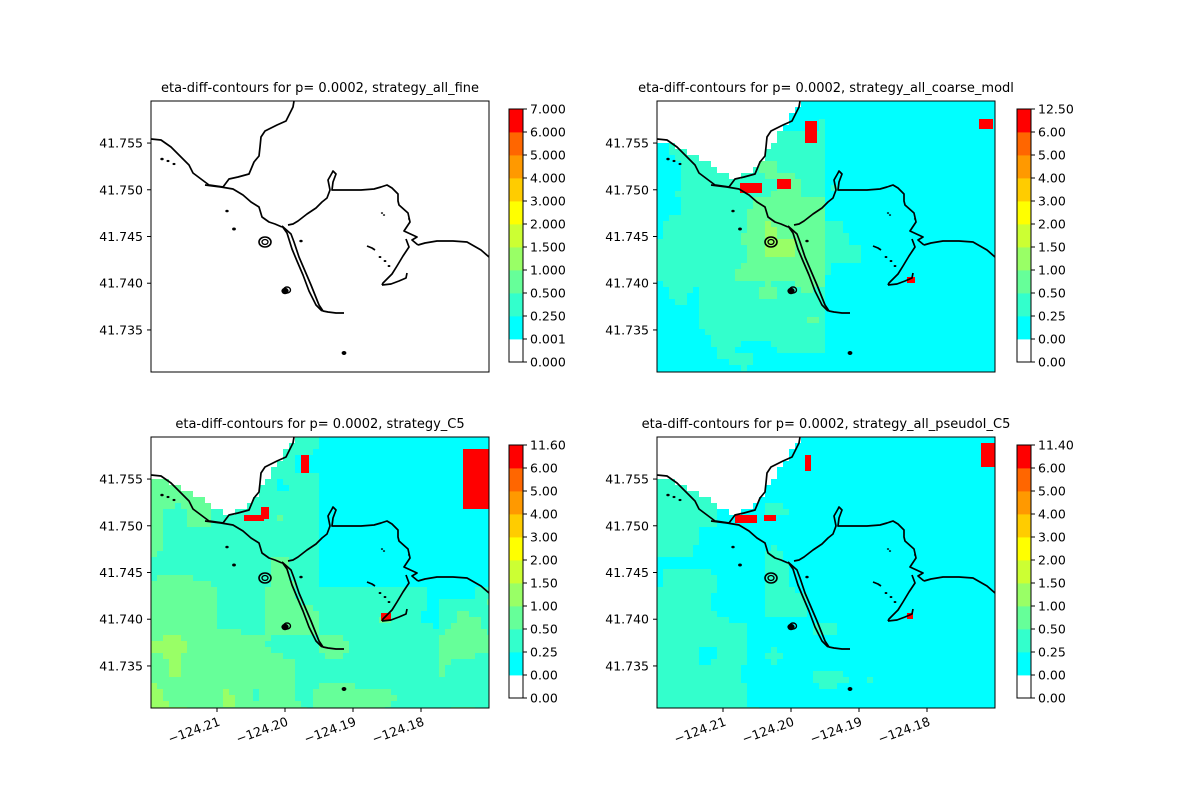 Image resolution: width=1200 pixels, height=800 pixels. What do you see at coordinates (330, 730) in the screenshot?
I see `x-tick-label: −124.19` at bounding box center [330, 730].